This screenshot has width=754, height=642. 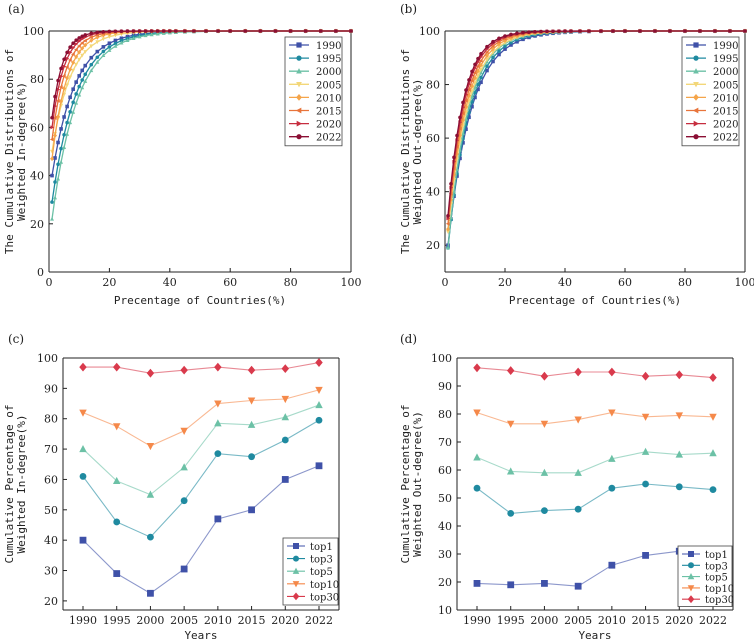 I want to click on legend-label: top5, so click(x=321, y=572).